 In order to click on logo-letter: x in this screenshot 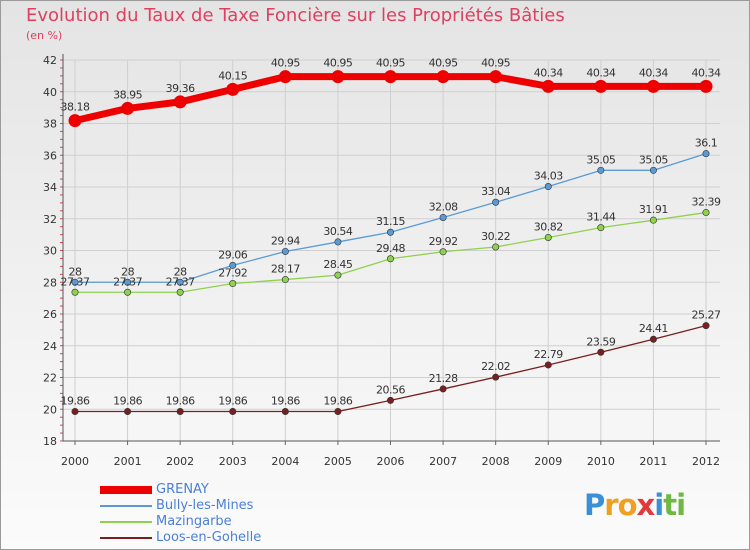, I will do `click(646, 505)`.